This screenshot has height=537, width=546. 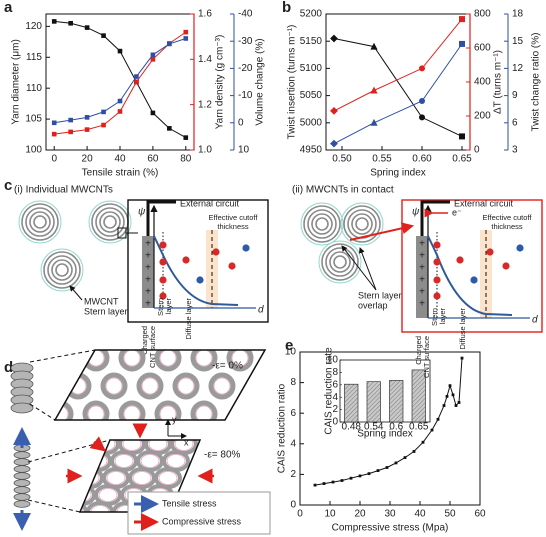 What do you see at coordinates (536, 82) in the screenshot?
I see `y3-axis-title: Twist change ratio (%)` at bounding box center [536, 82].